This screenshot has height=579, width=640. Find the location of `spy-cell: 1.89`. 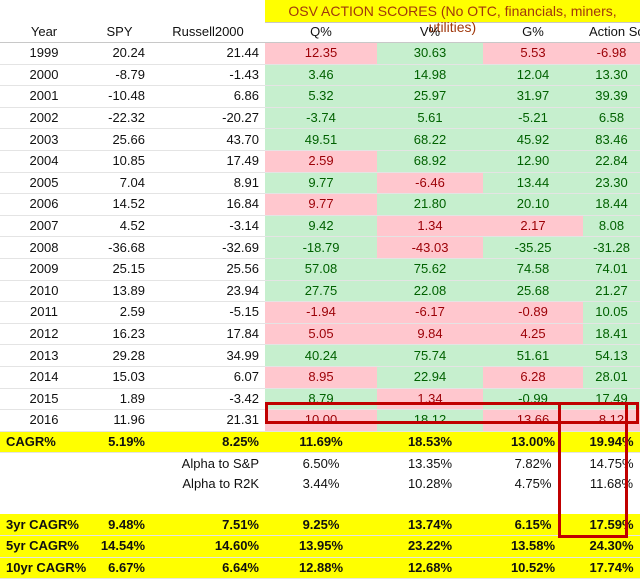

spy-cell: 1.89 is located at coordinates (119, 399).